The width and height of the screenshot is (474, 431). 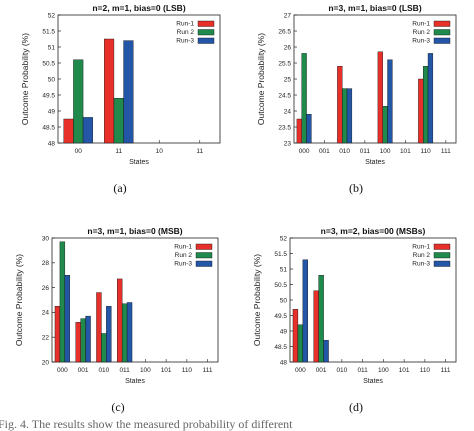 I want to click on x-tick-label: 00, so click(x=79, y=151).